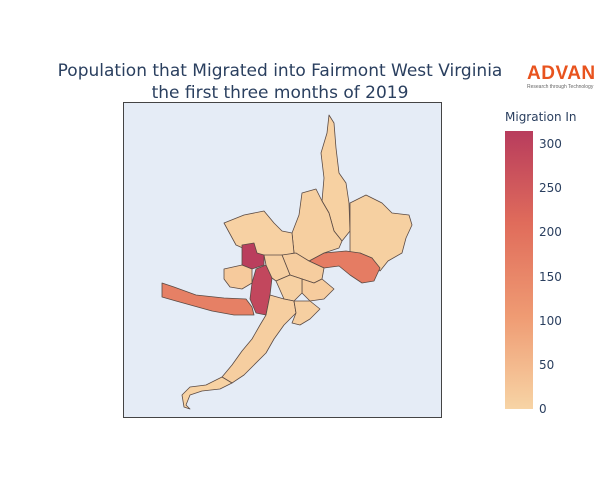 The height and width of the screenshot is (500, 600). What do you see at coordinates (519, 270) in the screenshot?
I see `colorbar-gradient` at bounding box center [519, 270].